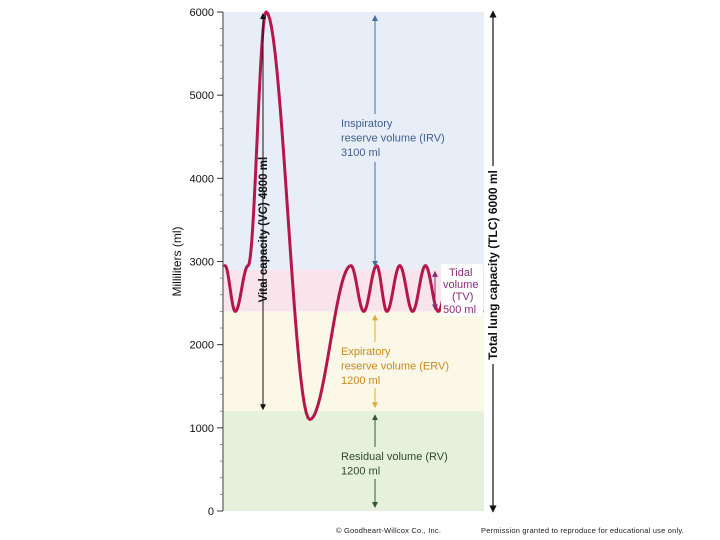 The image size is (720, 540). Describe the element at coordinates (177, 262) in the screenshot. I see `y-axis-title: Milliliters (ml)` at that location.